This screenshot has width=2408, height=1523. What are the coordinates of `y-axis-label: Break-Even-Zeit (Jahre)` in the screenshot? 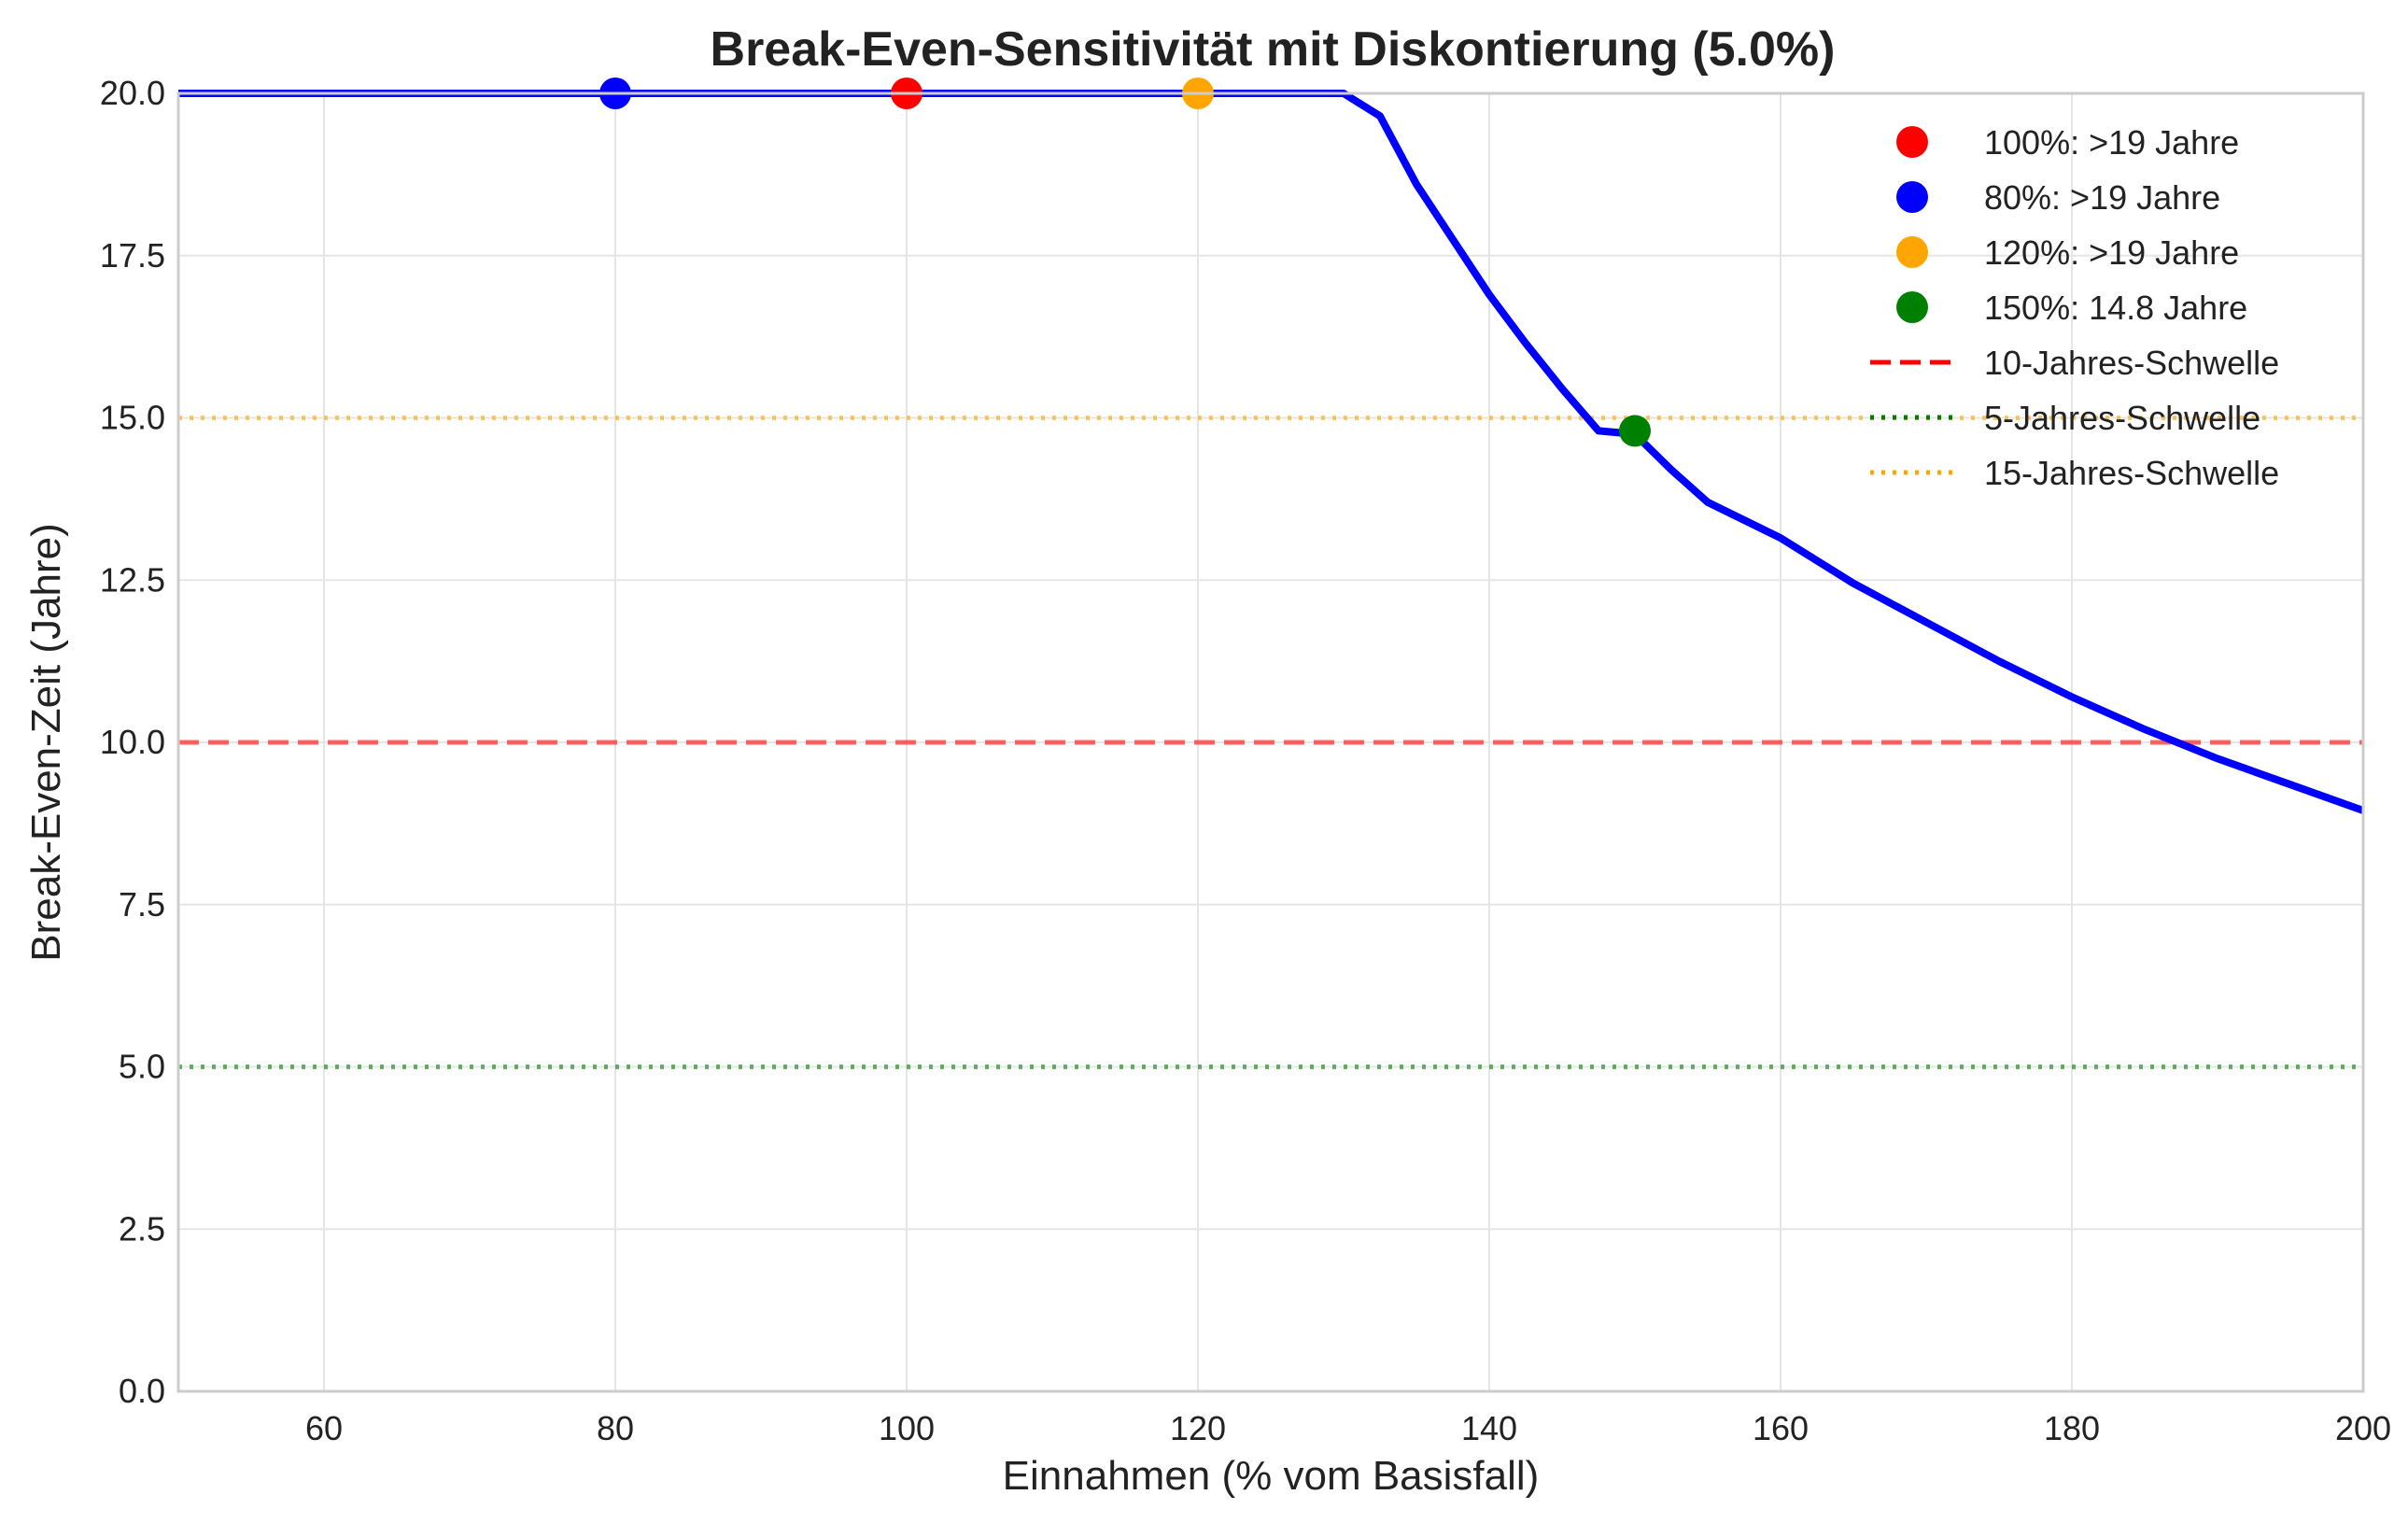 It's located at (46, 742).